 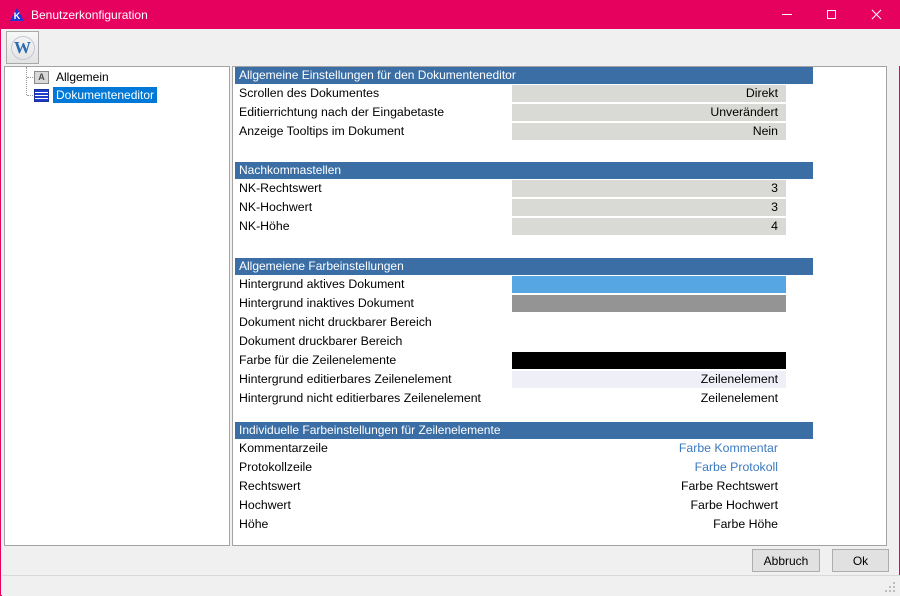 What do you see at coordinates (318, 360) in the screenshot?
I see `setting-label: Farbe für die Zeilenelemente` at bounding box center [318, 360].